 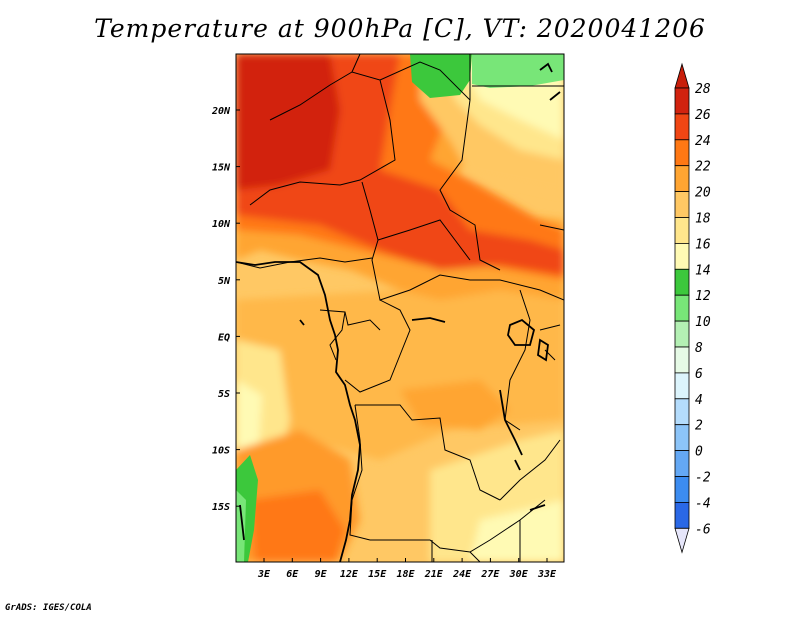 What do you see at coordinates (703, 270) in the screenshot?
I see `colorbar-label: 14` at bounding box center [703, 270].